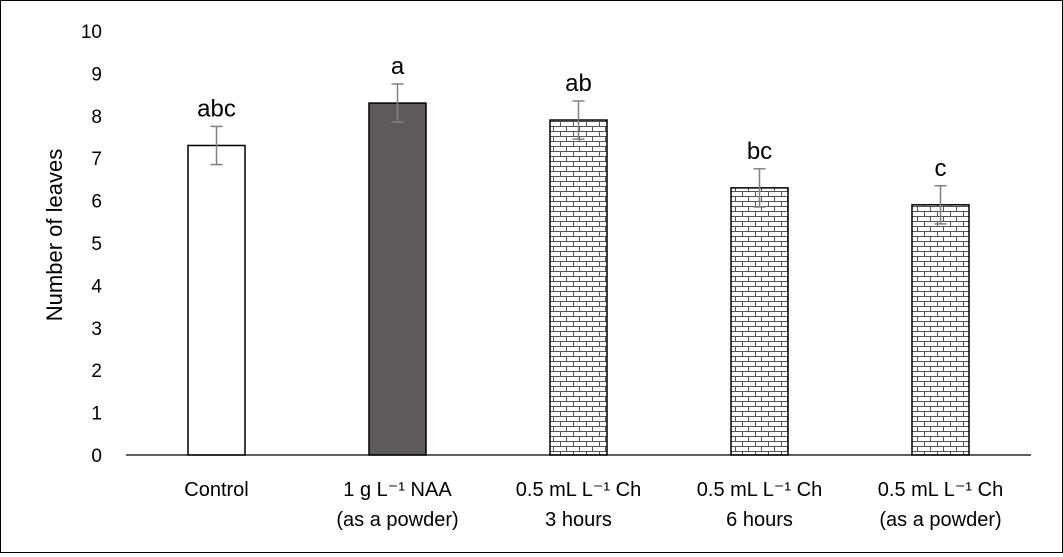 The image size is (1063, 557). What do you see at coordinates (96, 456) in the screenshot?
I see `y-tick-label: 0` at bounding box center [96, 456].